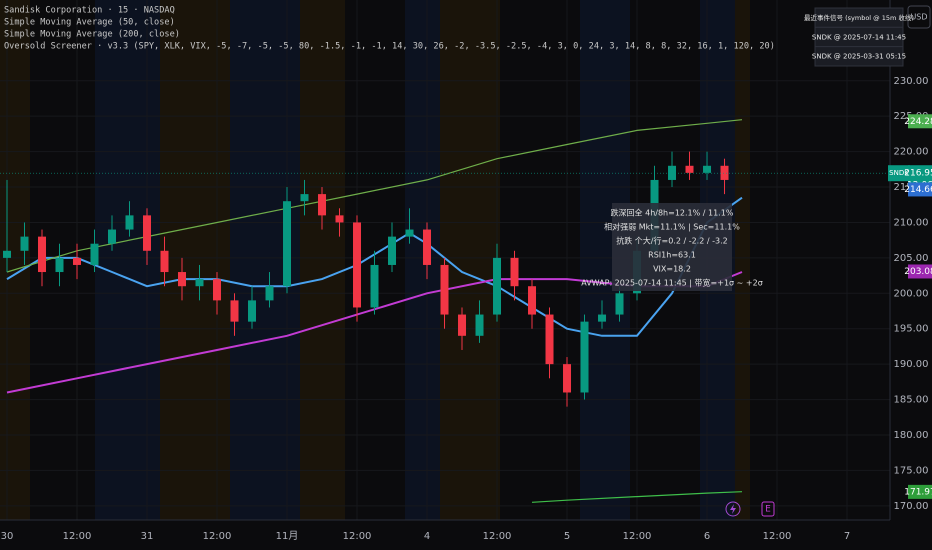  What do you see at coordinates (911, 400) in the screenshot?
I see `y-tick-label: 185.00` at bounding box center [911, 400].